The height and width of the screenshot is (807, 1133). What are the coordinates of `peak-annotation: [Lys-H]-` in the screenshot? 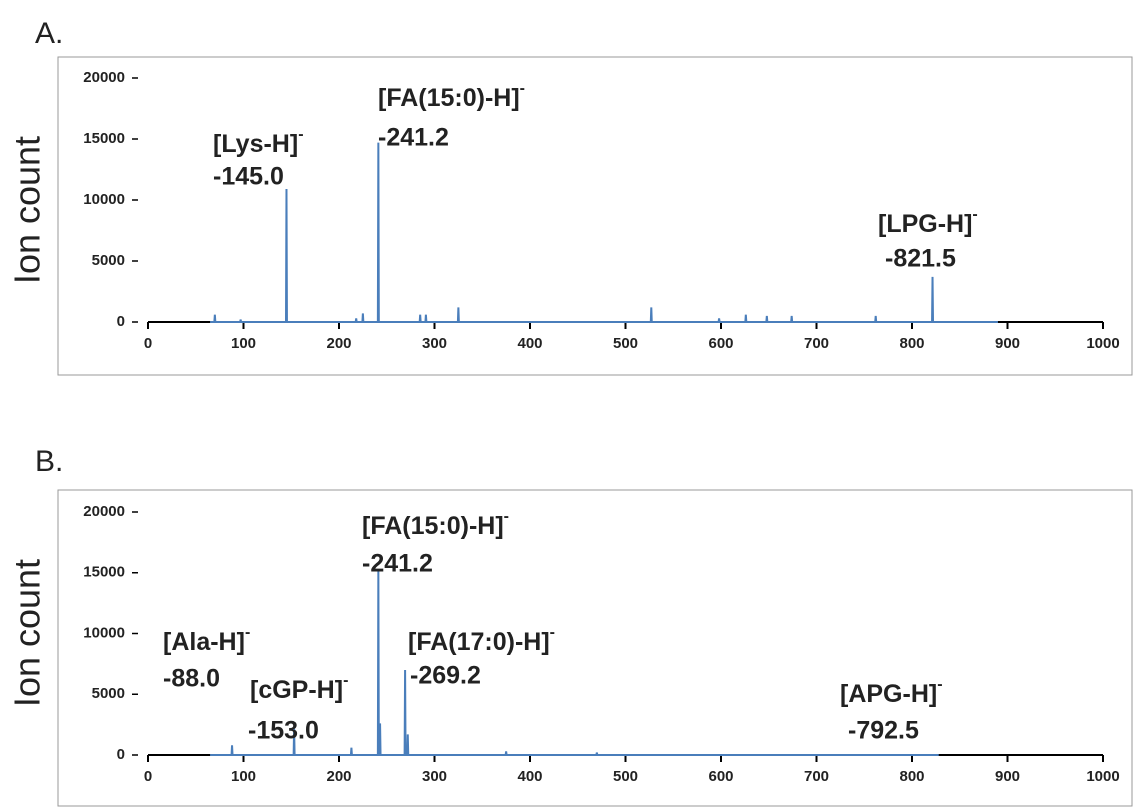 It's located at (258, 141).